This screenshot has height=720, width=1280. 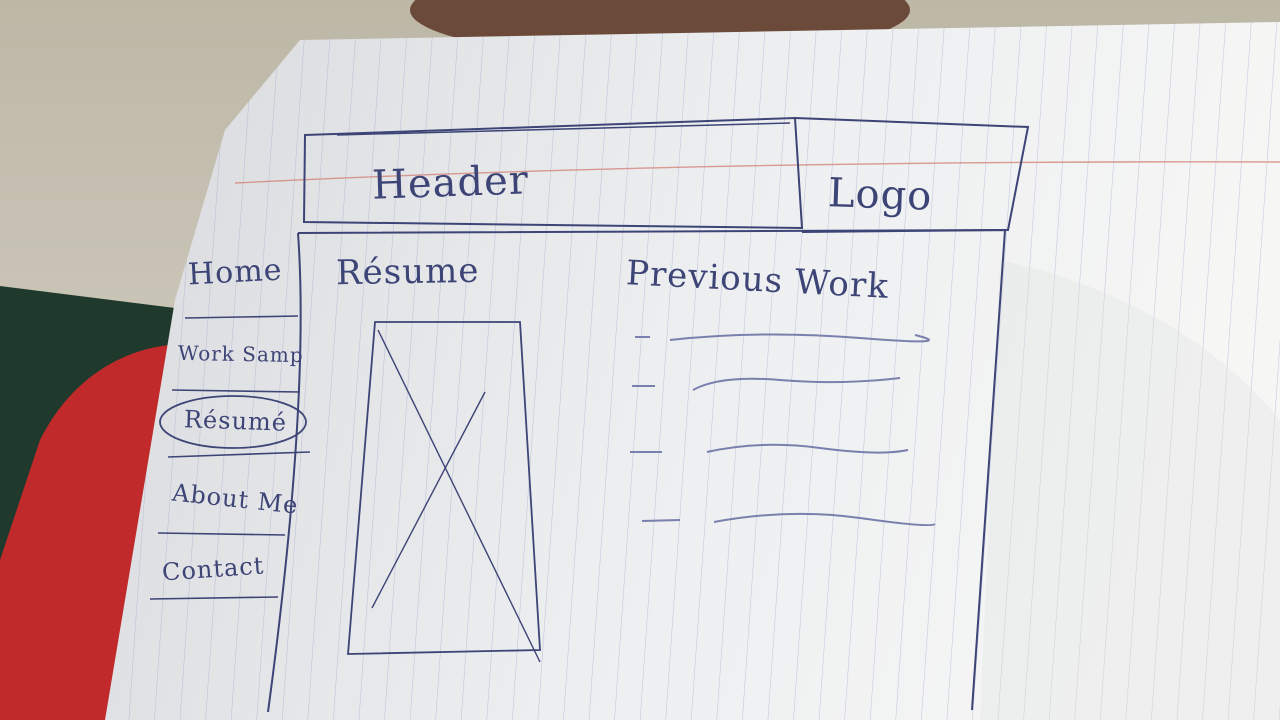 I want to click on header-label: Header, so click(x=450, y=183).